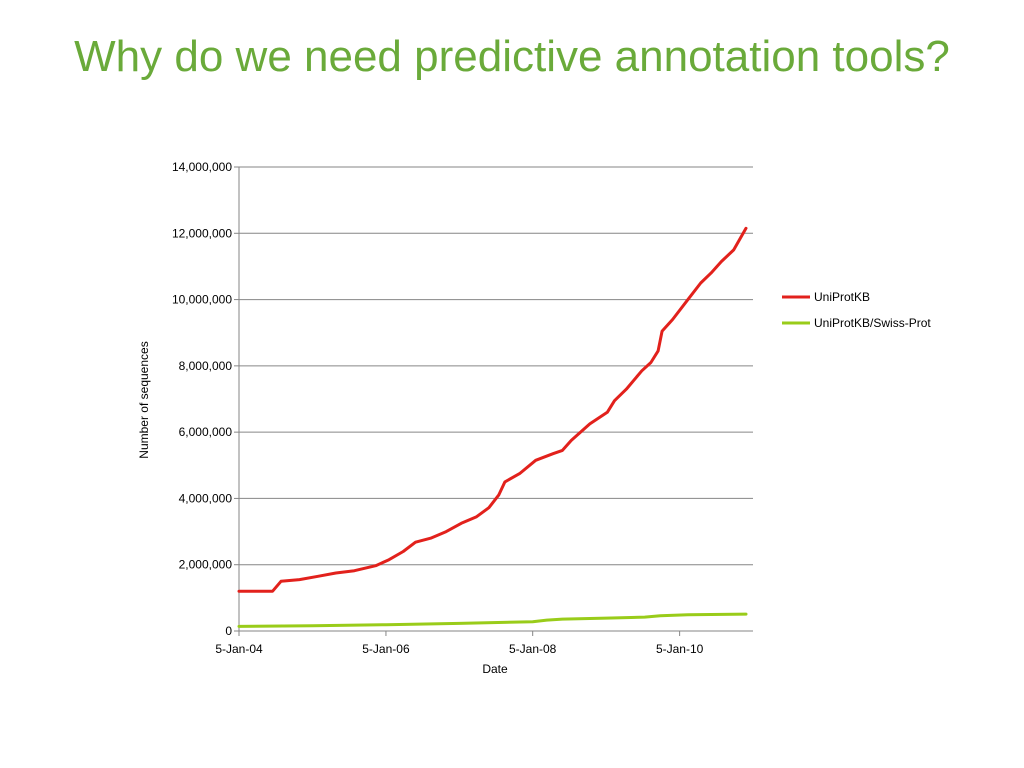  What do you see at coordinates (495, 669) in the screenshot?
I see `x-axis-title: Date` at bounding box center [495, 669].